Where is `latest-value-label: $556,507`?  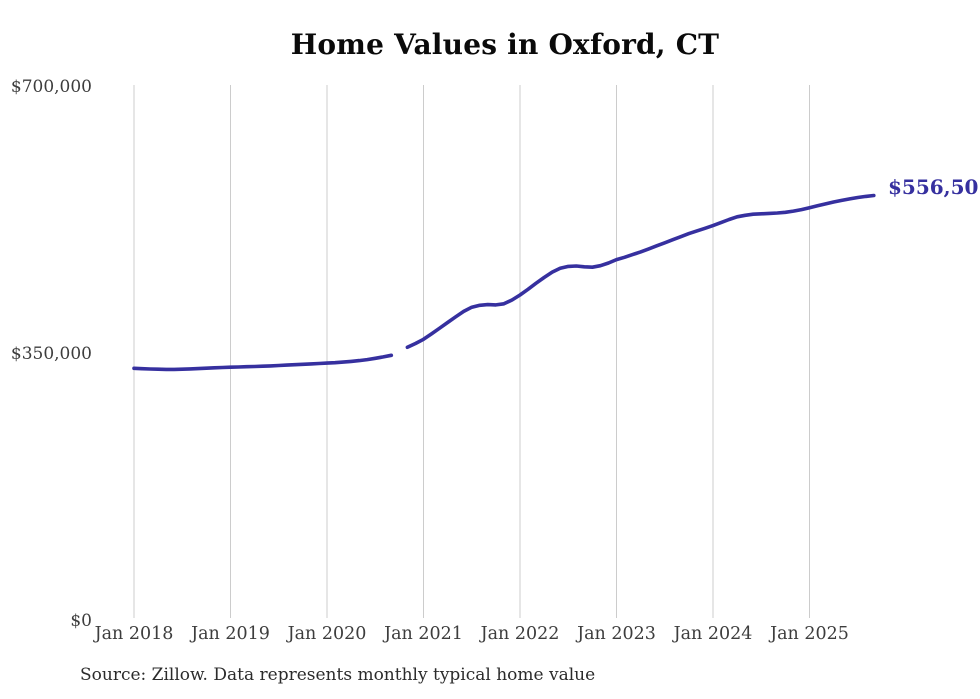 latest-value-label: $556,507 is located at coordinates (934, 187).